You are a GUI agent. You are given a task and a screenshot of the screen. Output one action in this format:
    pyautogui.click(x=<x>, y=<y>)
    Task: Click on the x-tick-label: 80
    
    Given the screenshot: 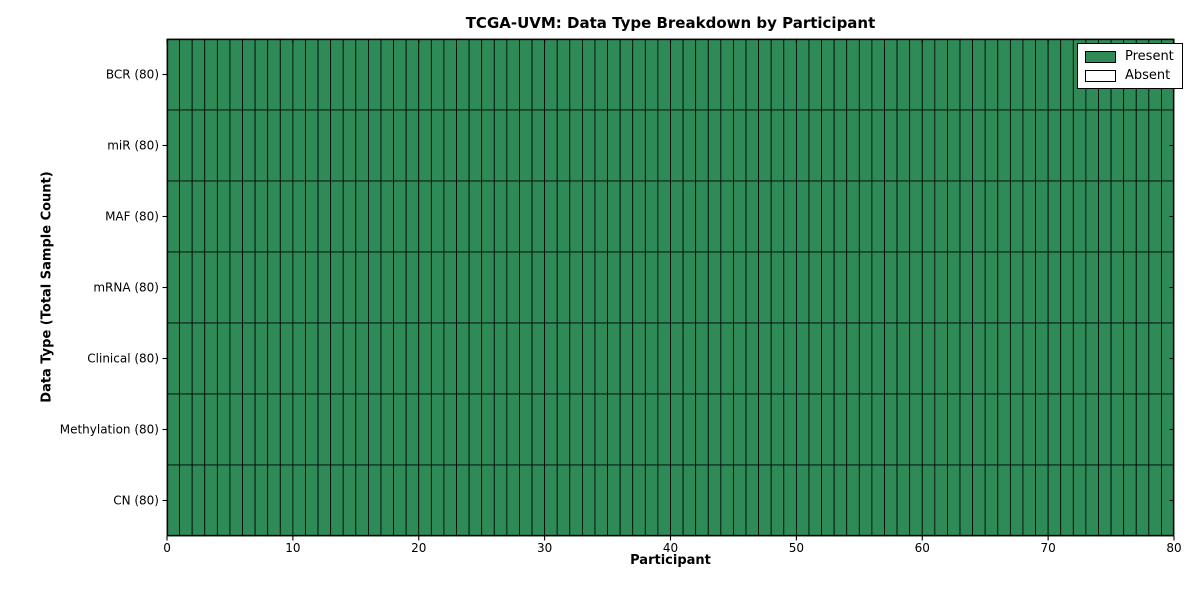 What is the action you would take?
    pyautogui.click(x=1173, y=548)
    